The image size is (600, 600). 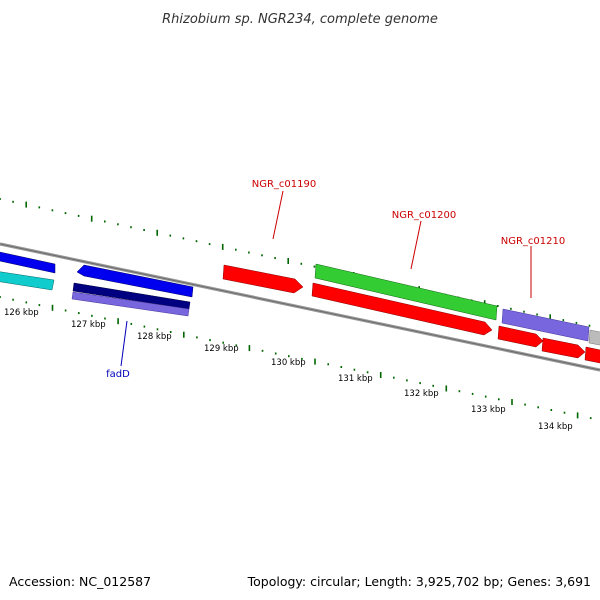 I want to click on leader-line-fadD, so click(x=124, y=343).